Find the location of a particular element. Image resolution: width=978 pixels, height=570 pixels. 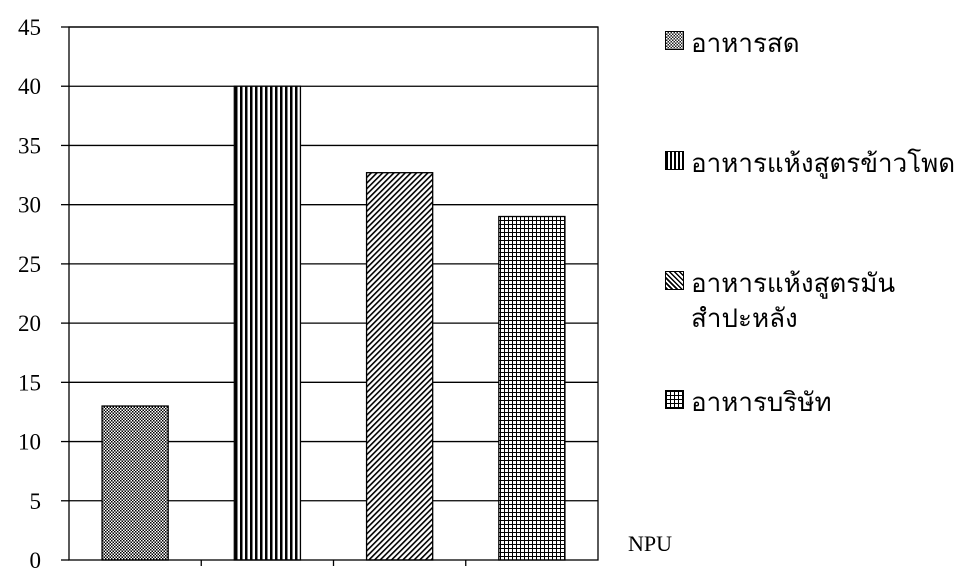

y-tick-label: 25 is located at coordinates (29, 264).